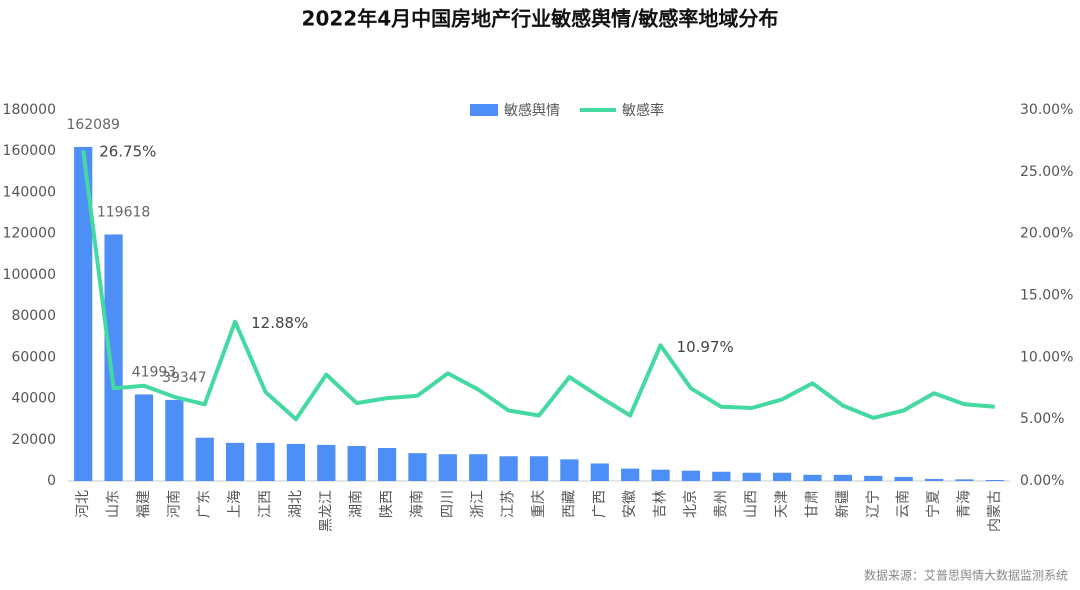 The width and height of the screenshot is (1080, 590). What do you see at coordinates (484, 110) in the screenshot?
I see `legend-swatch` at bounding box center [484, 110].